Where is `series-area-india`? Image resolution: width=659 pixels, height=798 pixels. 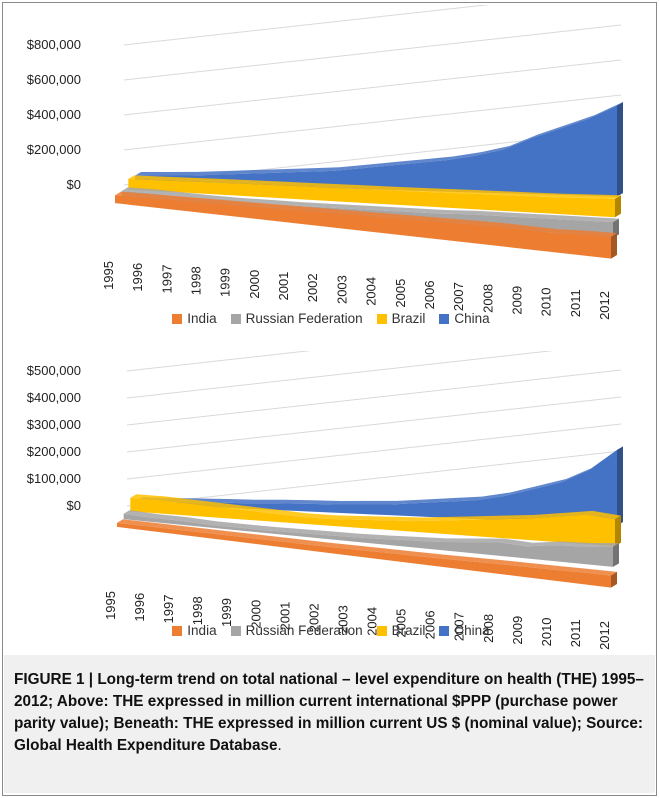
series-area-india is located at coordinates (364, 555).